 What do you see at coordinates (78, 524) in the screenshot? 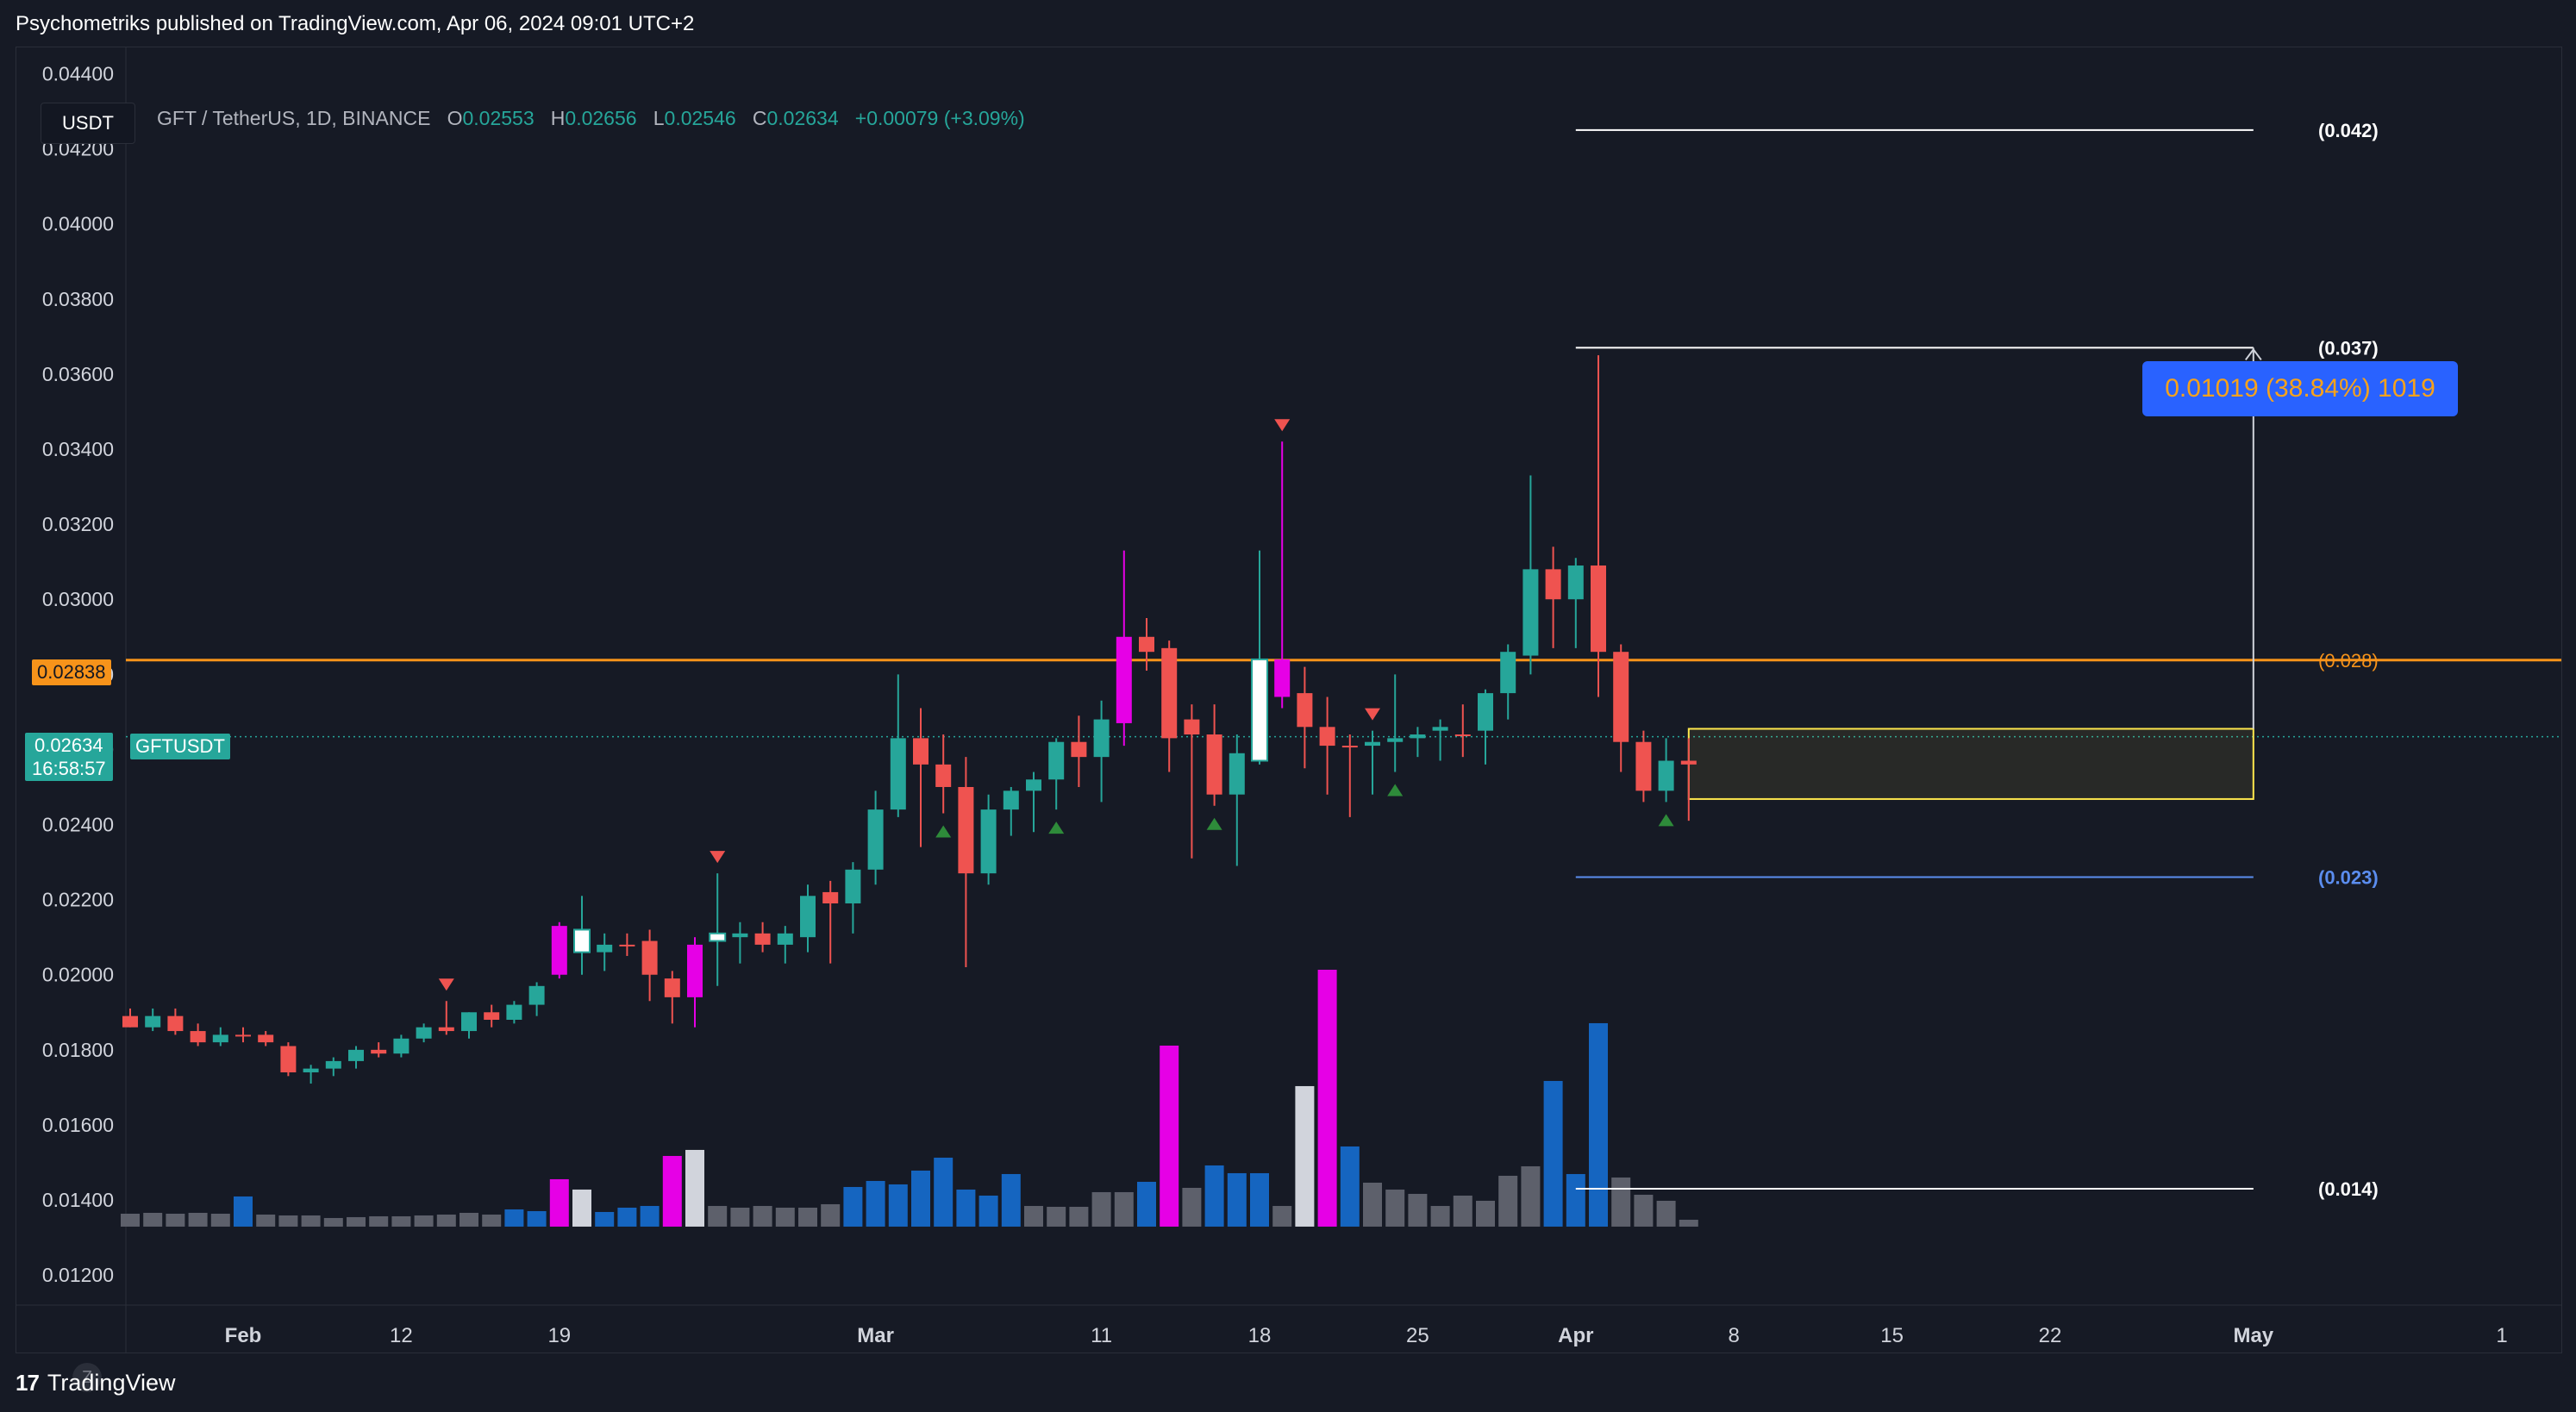
I see `price-tick-label: 0.03200` at bounding box center [78, 524].